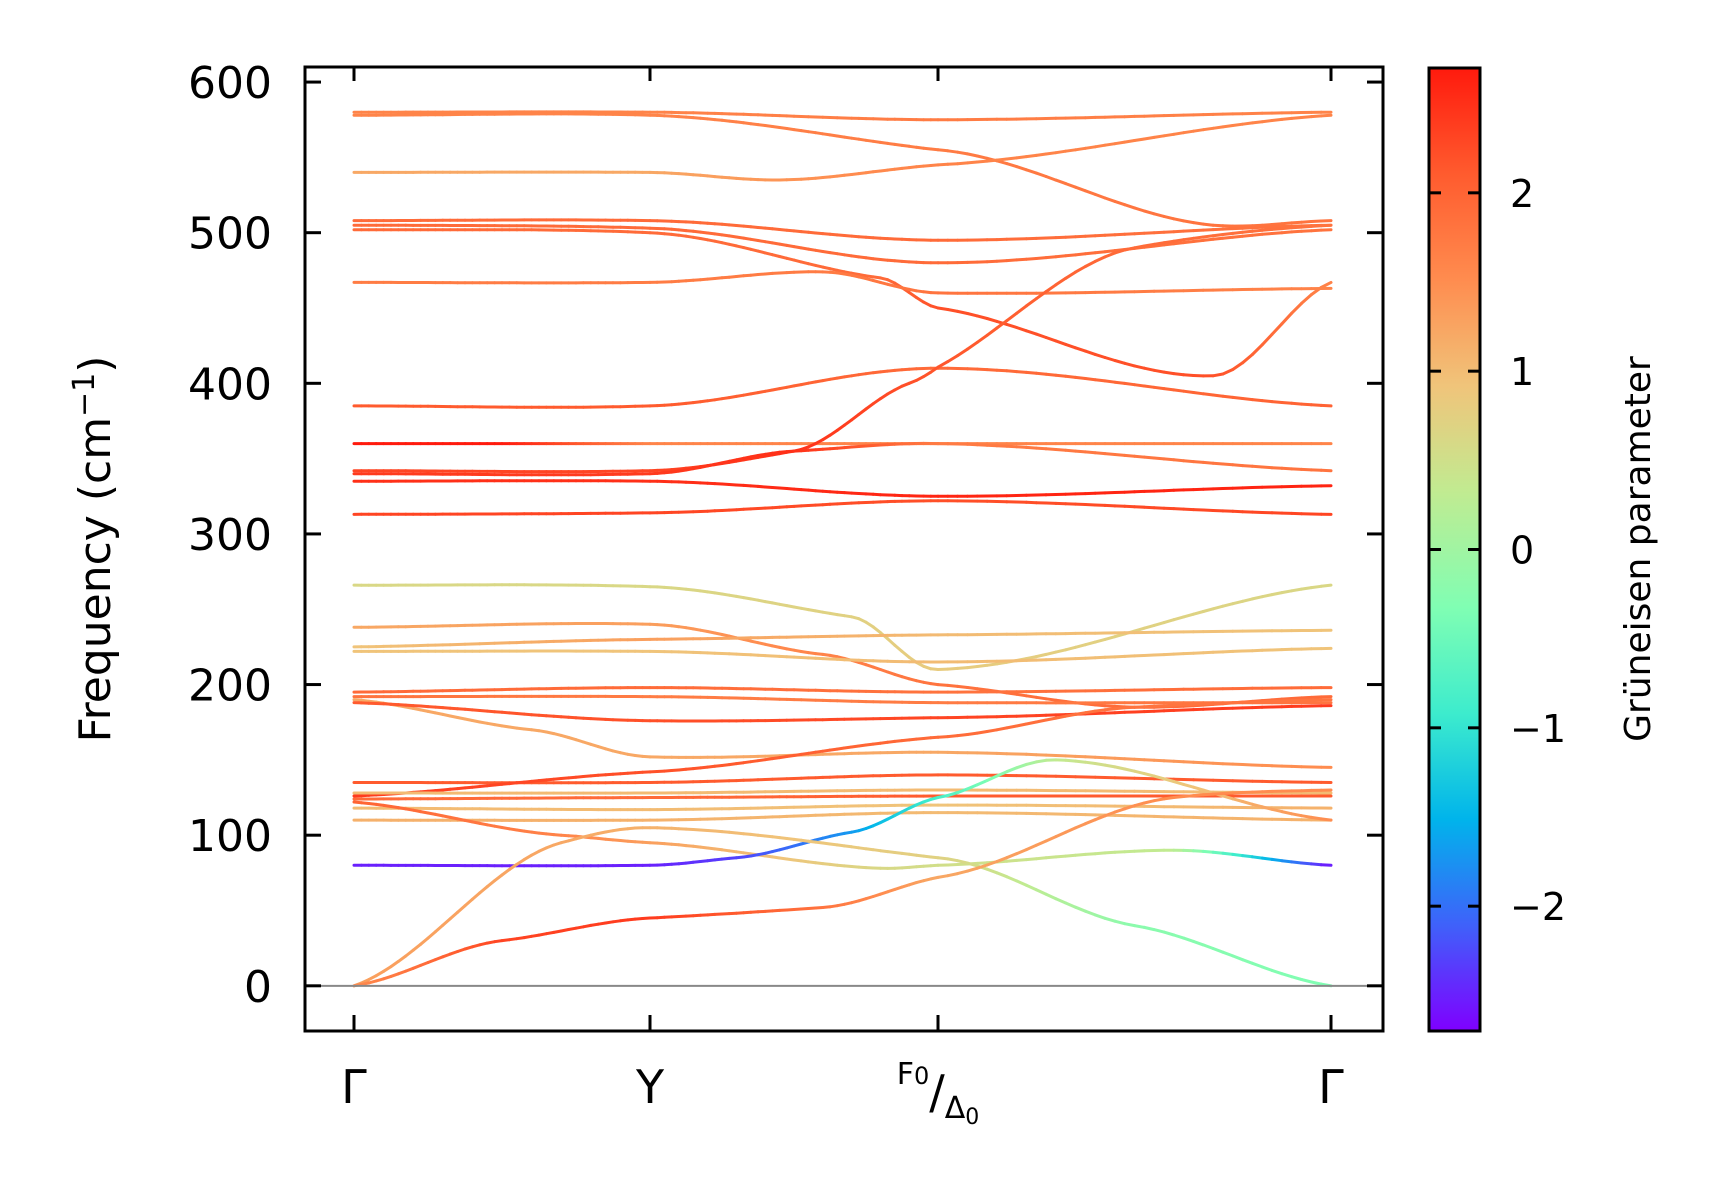 Image resolution: width=1727 pixels, height=1185 pixels. Describe the element at coordinates (1538, 907) in the screenshot. I see `colorbar-tick-label: −2` at that location.